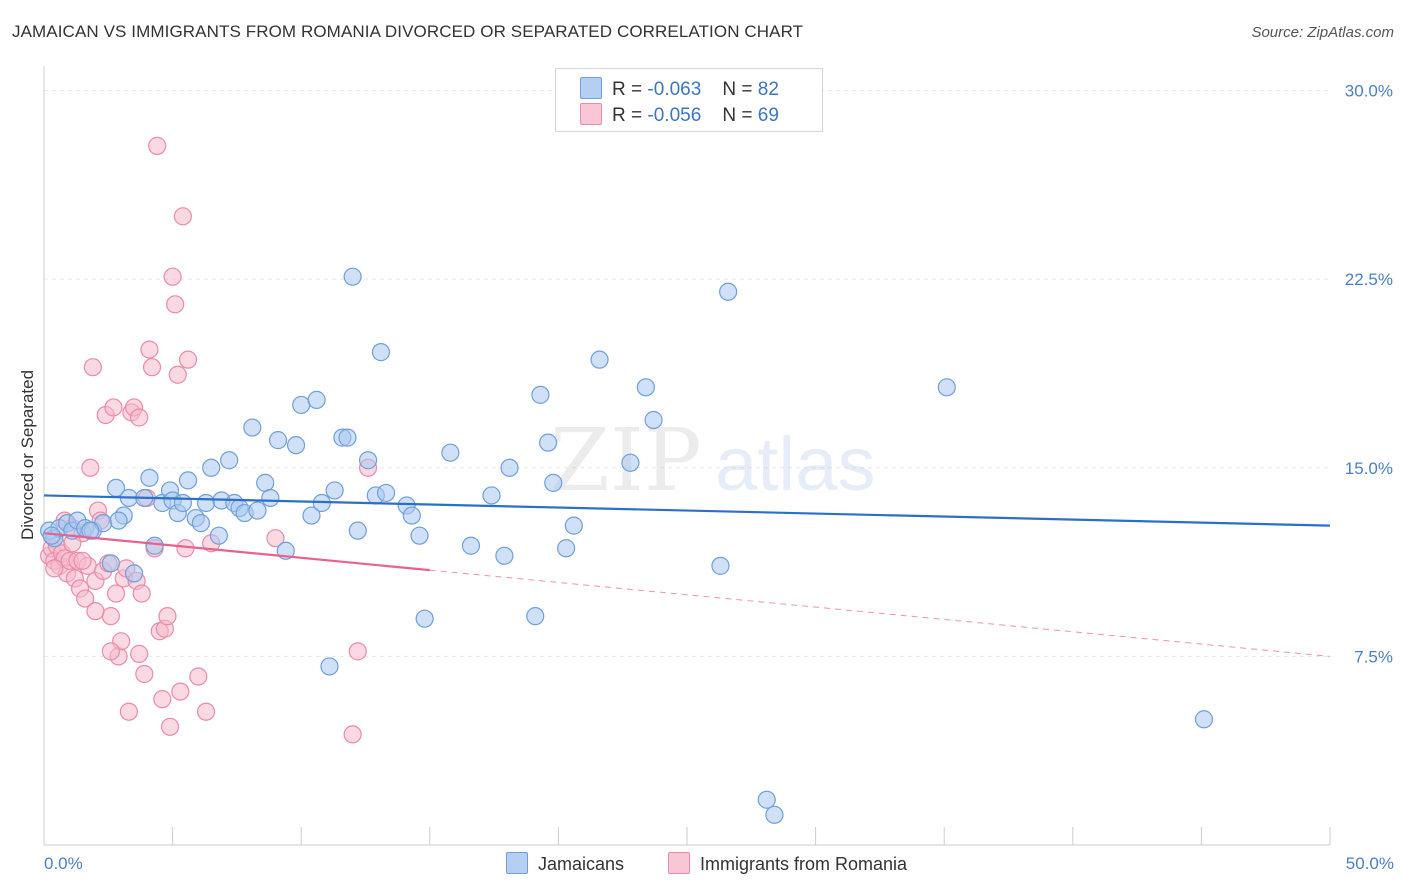  What do you see at coordinates (1322, 32) in the screenshot?
I see `source-label: Source: ZipAtlas.com` at bounding box center [1322, 32].